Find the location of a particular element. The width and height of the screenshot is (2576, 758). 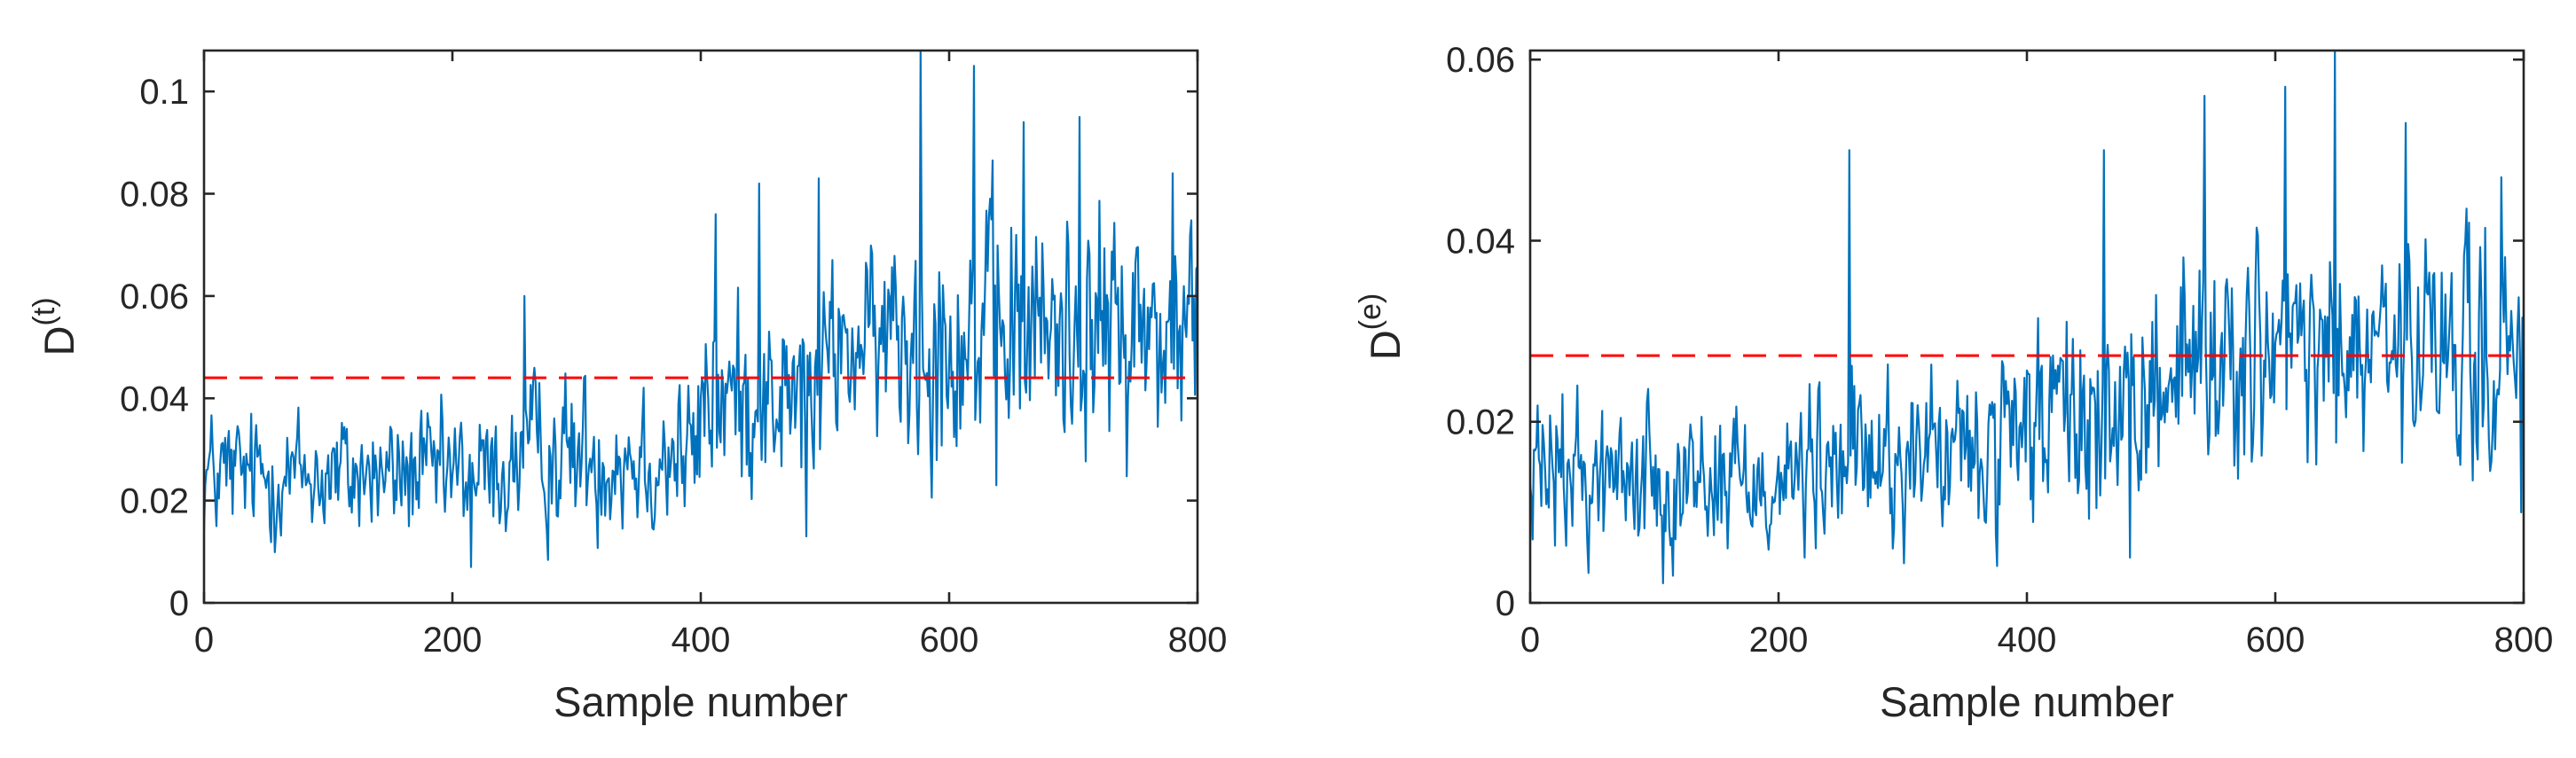

y-axis-label: D(t) is located at coordinates (54, 326).